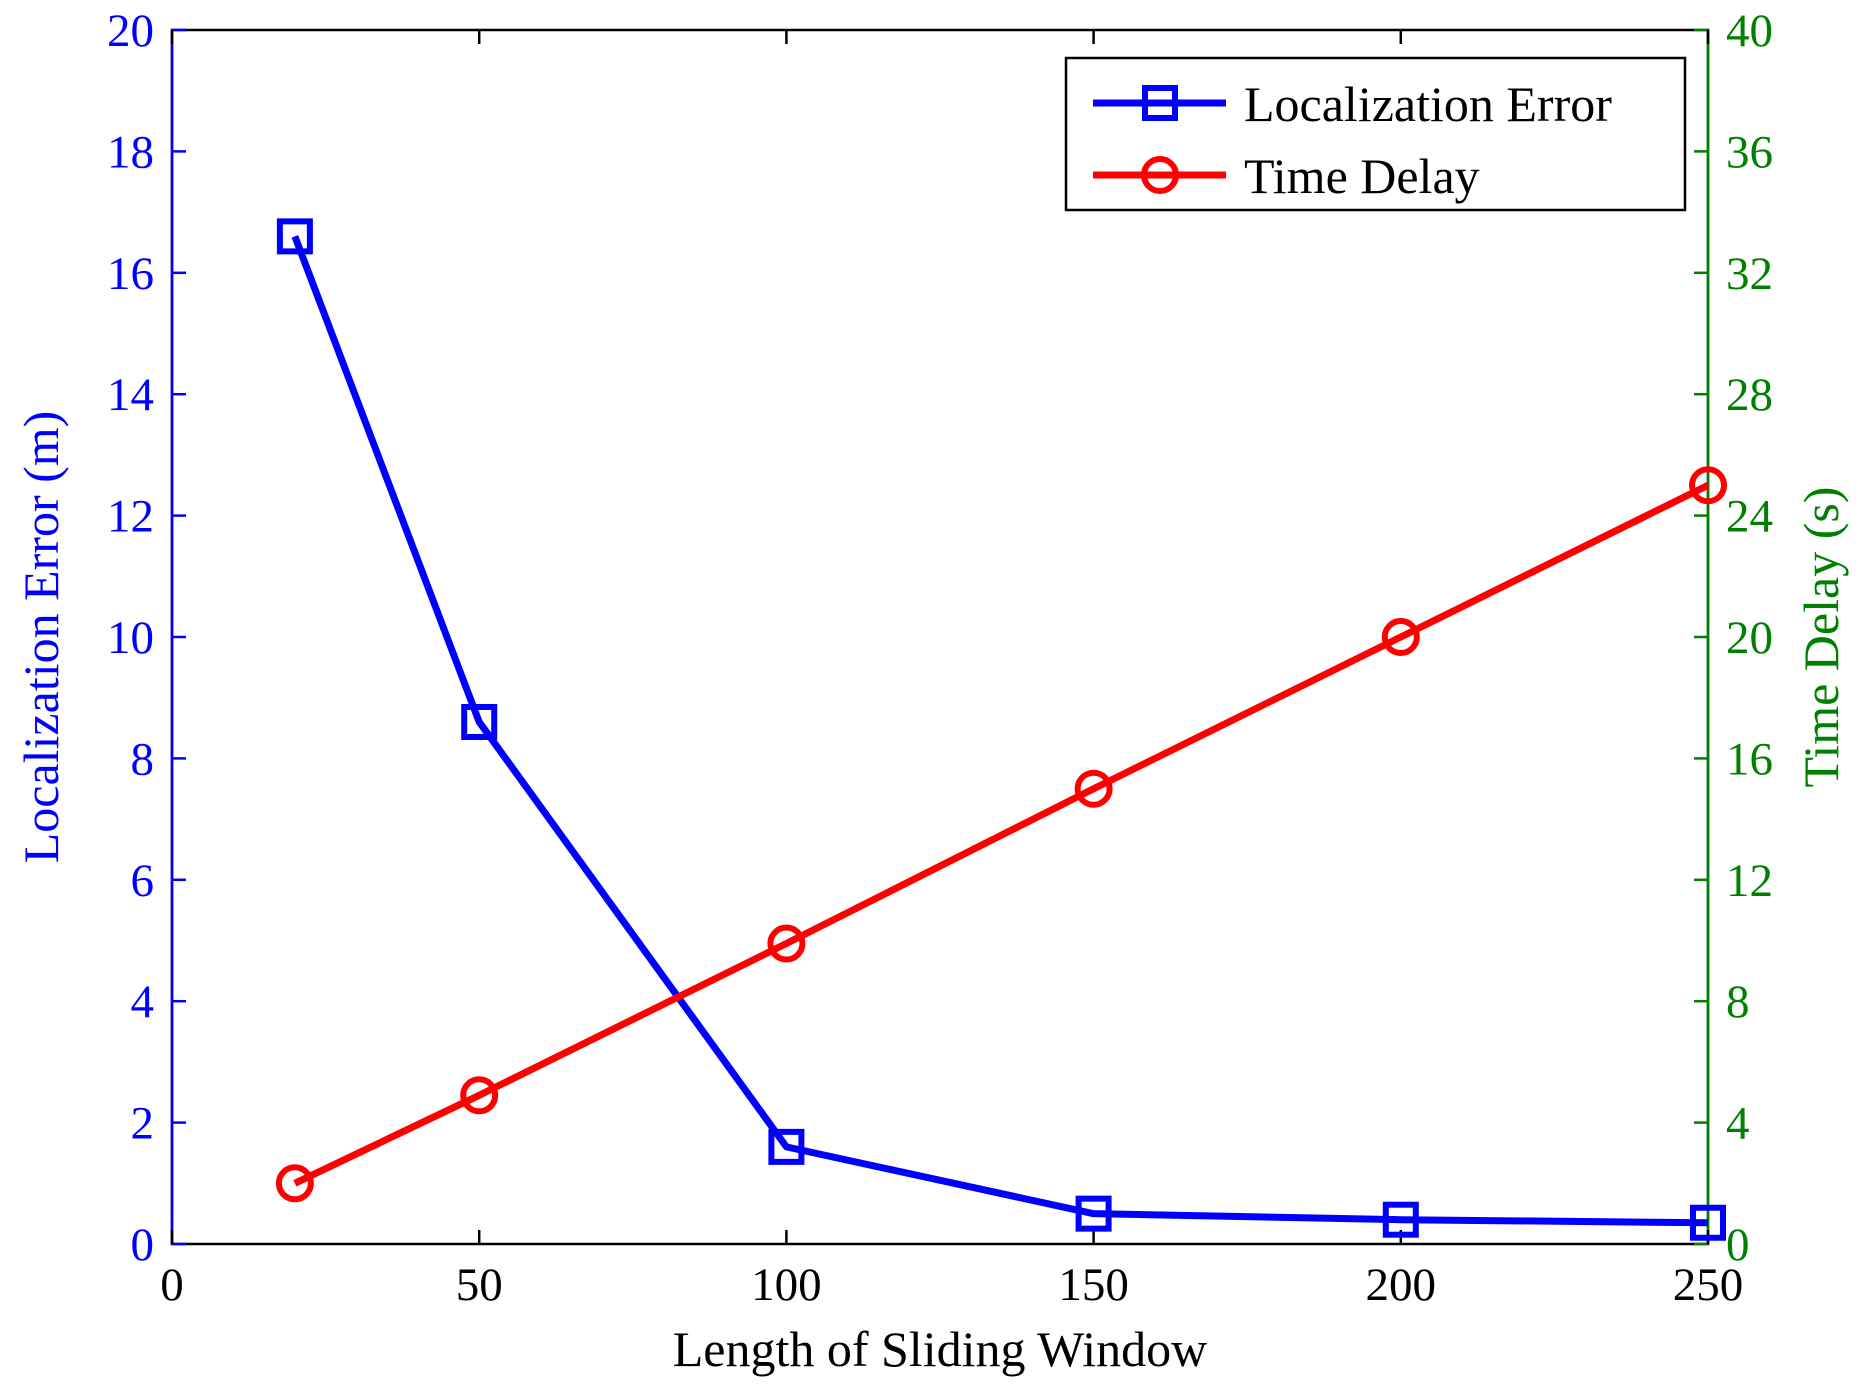 This screenshot has height=1396, width=1860. I want to click on x-tick-label: 50, so click(479, 1285).